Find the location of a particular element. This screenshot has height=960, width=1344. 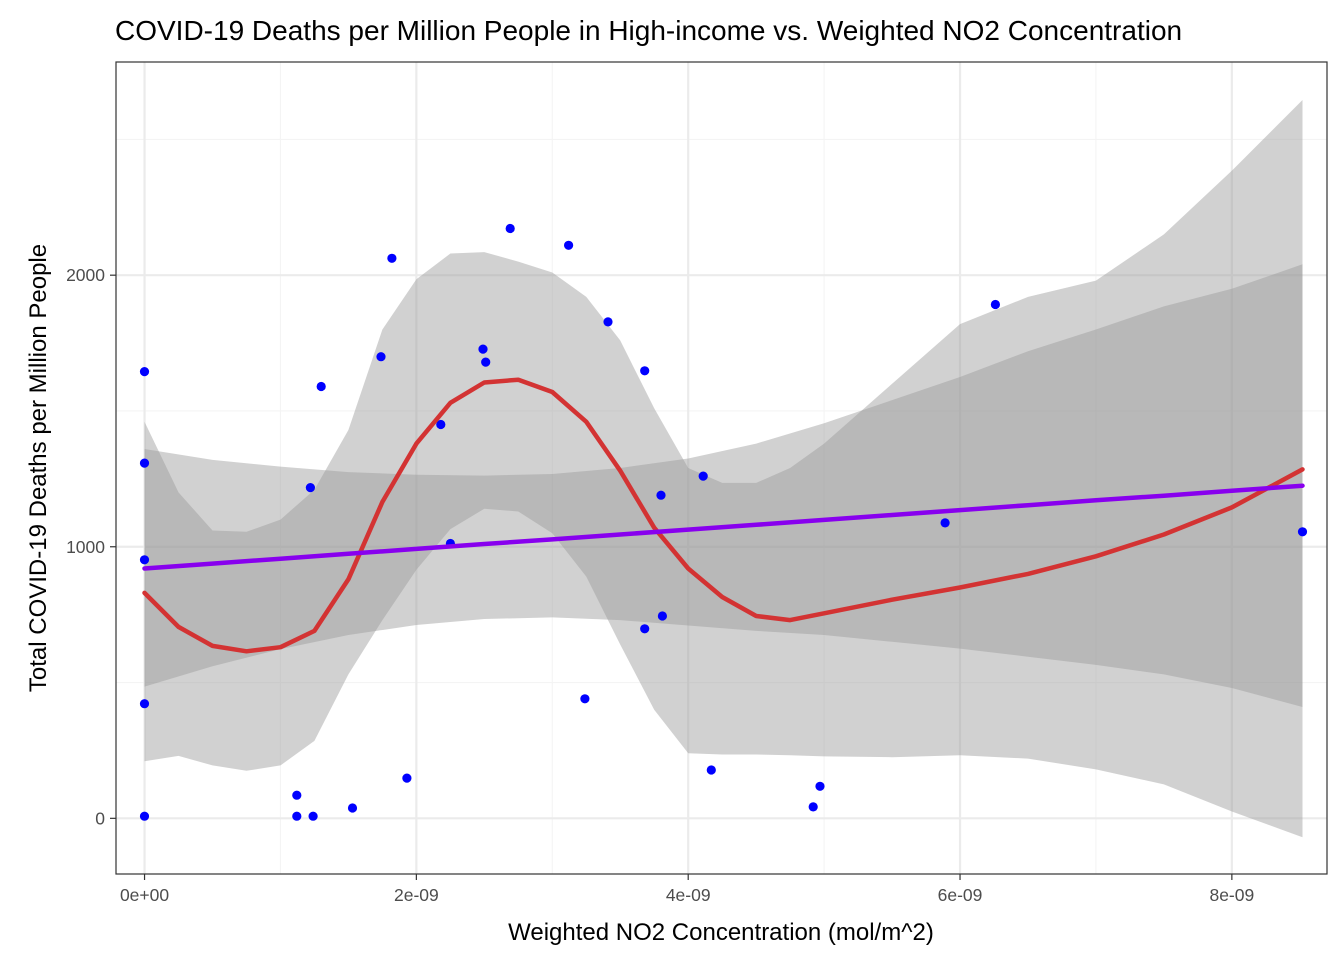

y-tick-label: 2000 is located at coordinates (85, 275).